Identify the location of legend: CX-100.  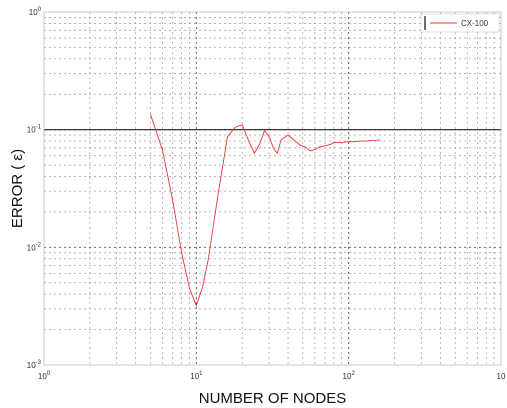
(460, 23).